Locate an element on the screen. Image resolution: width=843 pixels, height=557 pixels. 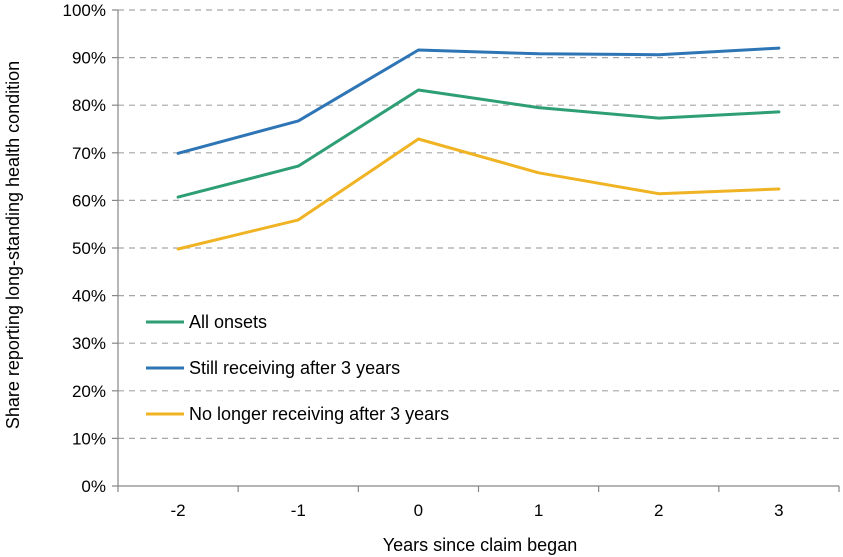
x-tick-label: 0 is located at coordinates (418, 510).